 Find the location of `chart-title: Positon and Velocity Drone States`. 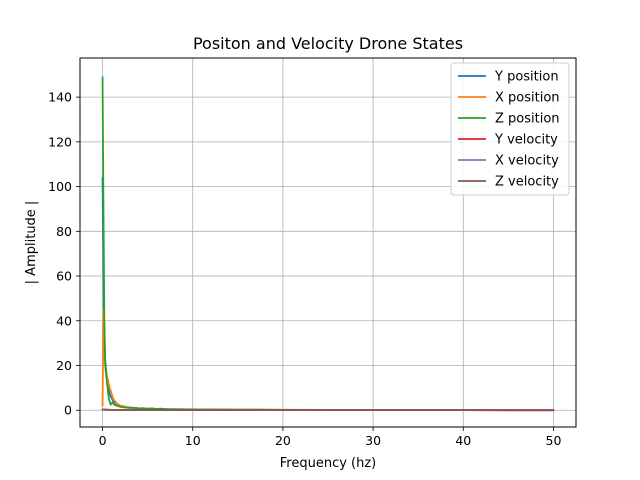

chart-title: Positon and Velocity Drone States is located at coordinates (328, 43).